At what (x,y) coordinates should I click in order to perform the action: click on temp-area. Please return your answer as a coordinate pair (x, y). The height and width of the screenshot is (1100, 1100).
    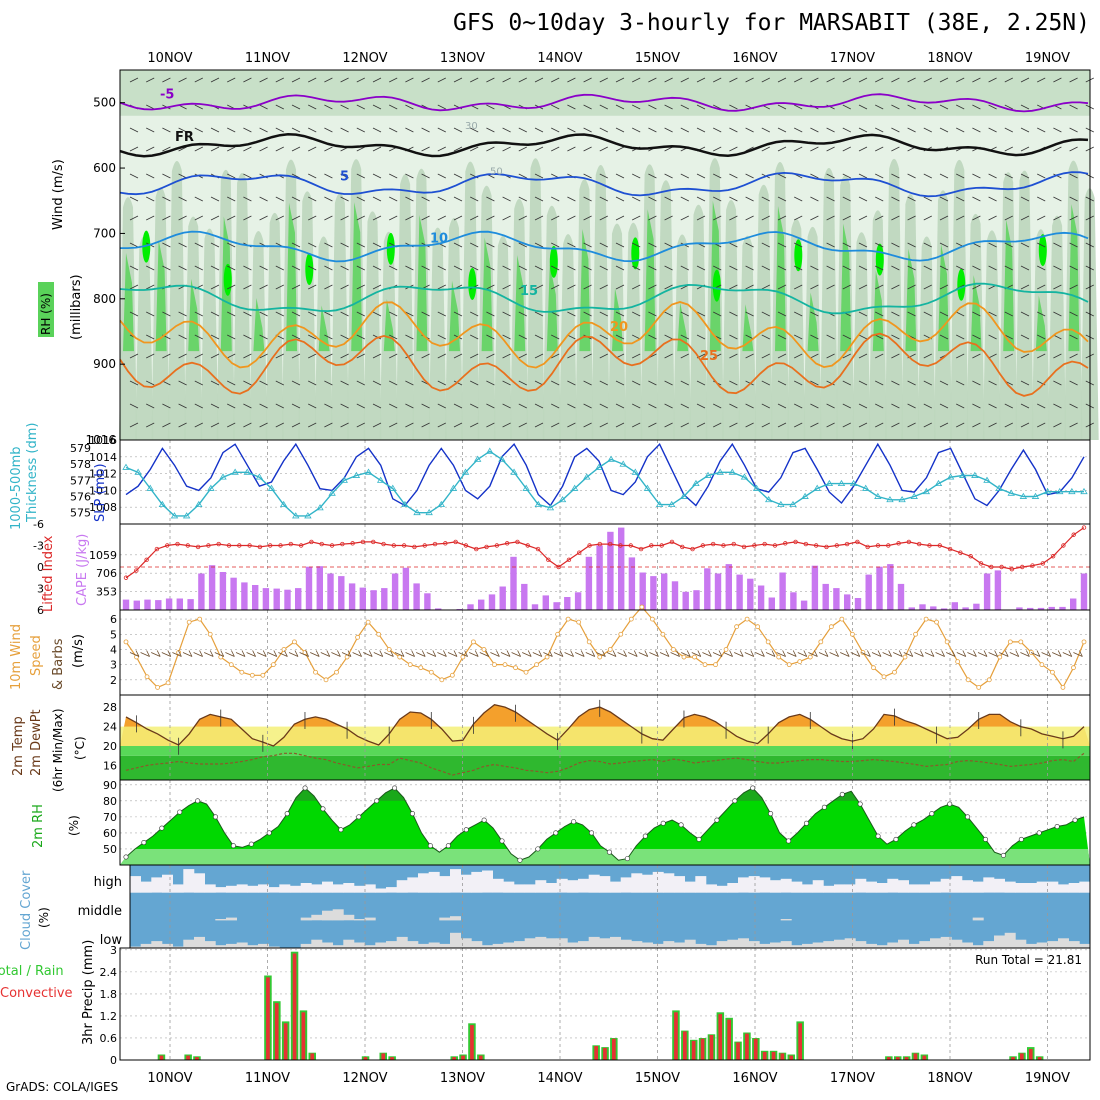
    Looking at the image, I should click on (605, 725).